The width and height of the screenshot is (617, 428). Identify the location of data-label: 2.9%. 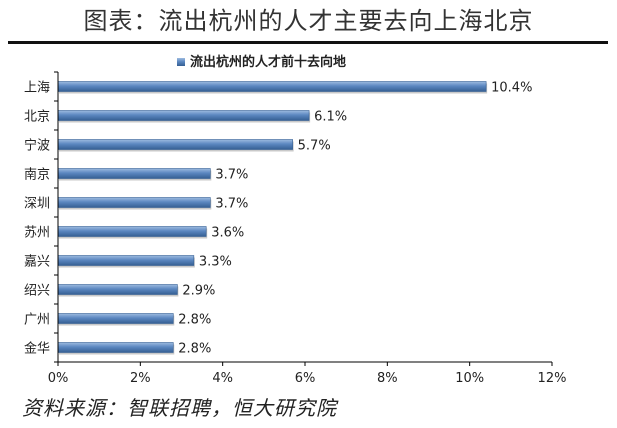
(198, 291).